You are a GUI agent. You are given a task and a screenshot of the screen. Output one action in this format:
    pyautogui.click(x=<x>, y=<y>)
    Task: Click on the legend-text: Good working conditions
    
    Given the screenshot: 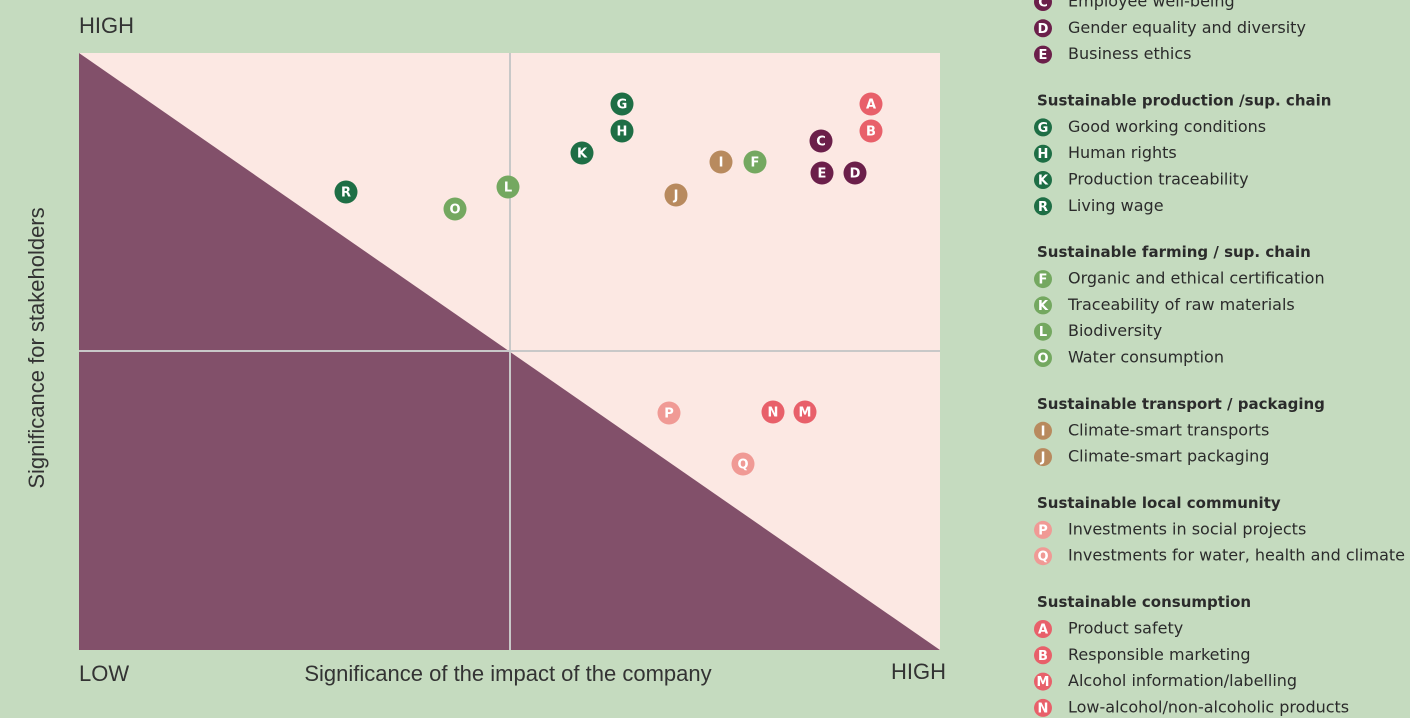 What is the action you would take?
    pyautogui.click(x=1167, y=126)
    